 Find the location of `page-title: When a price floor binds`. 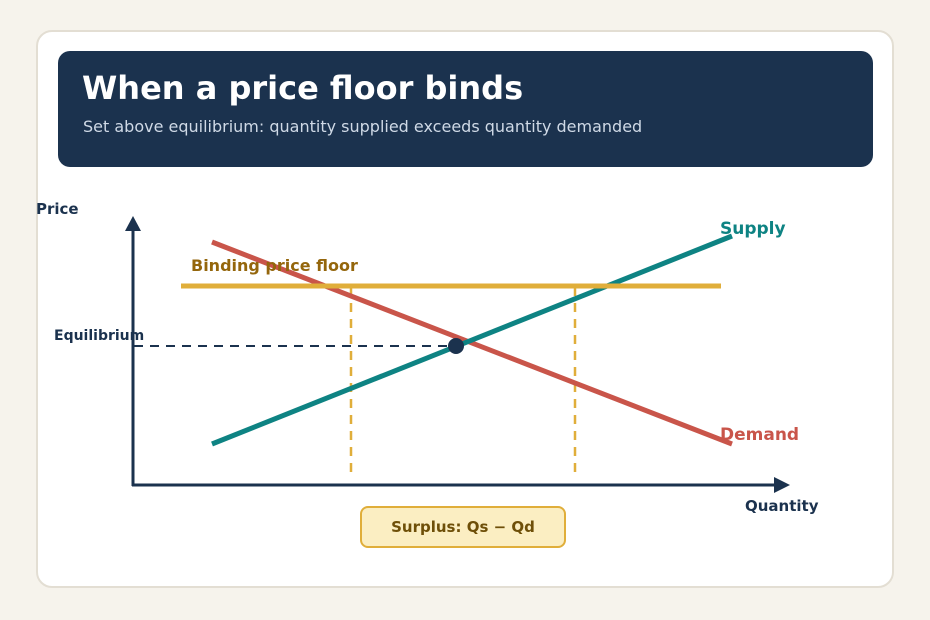

page-title: When a price floor binds is located at coordinates (303, 88).